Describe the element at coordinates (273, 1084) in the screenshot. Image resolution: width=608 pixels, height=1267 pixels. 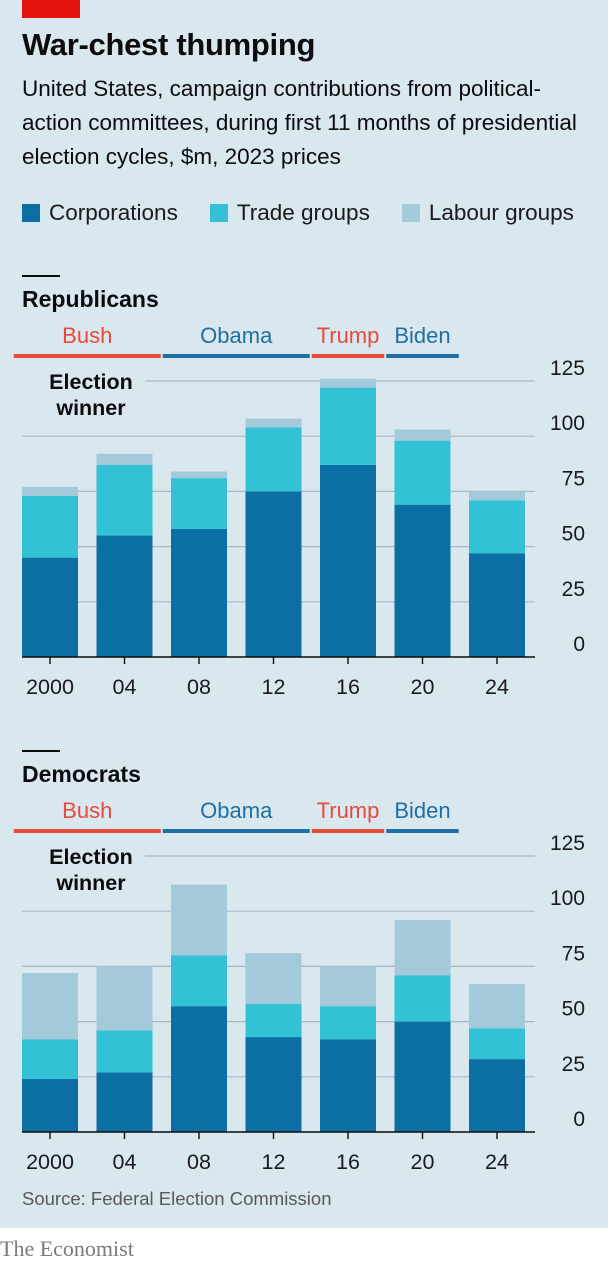
I see `bar-democrats-12-corporations` at that location.